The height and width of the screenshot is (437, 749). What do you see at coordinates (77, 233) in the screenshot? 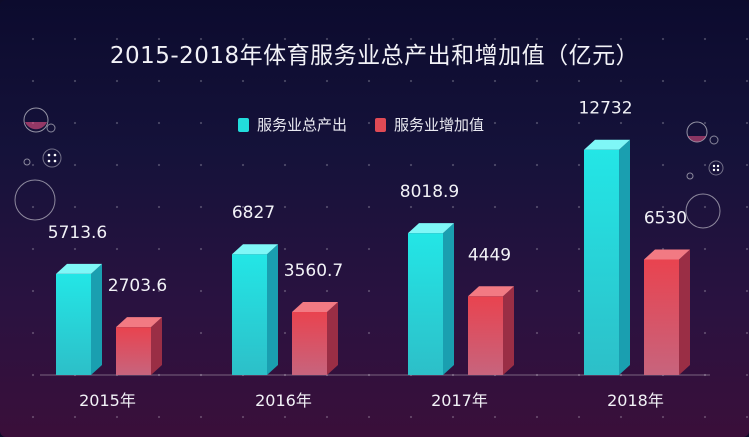
I see `data-label-output-1: 5713.6` at bounding box center [77, 233].